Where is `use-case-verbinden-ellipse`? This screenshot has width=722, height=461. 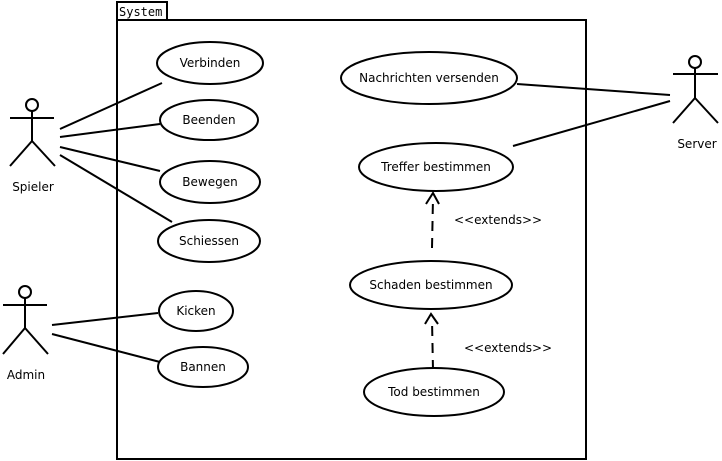
use-case-verbinden-ellipse is located at coordinates (210, 63).